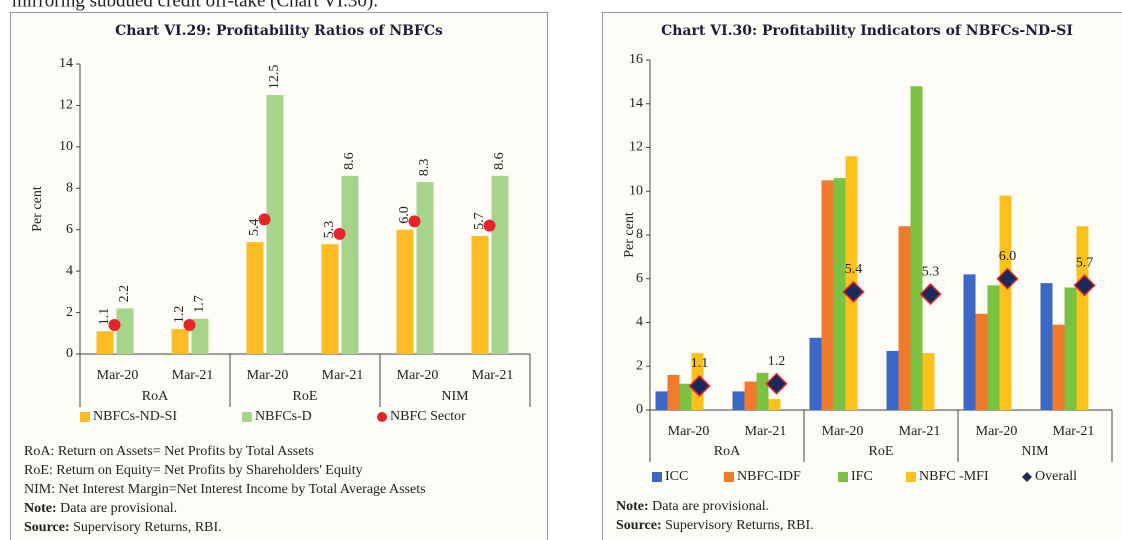  I want to click on legend-label: Overall, so click(1056, 476).